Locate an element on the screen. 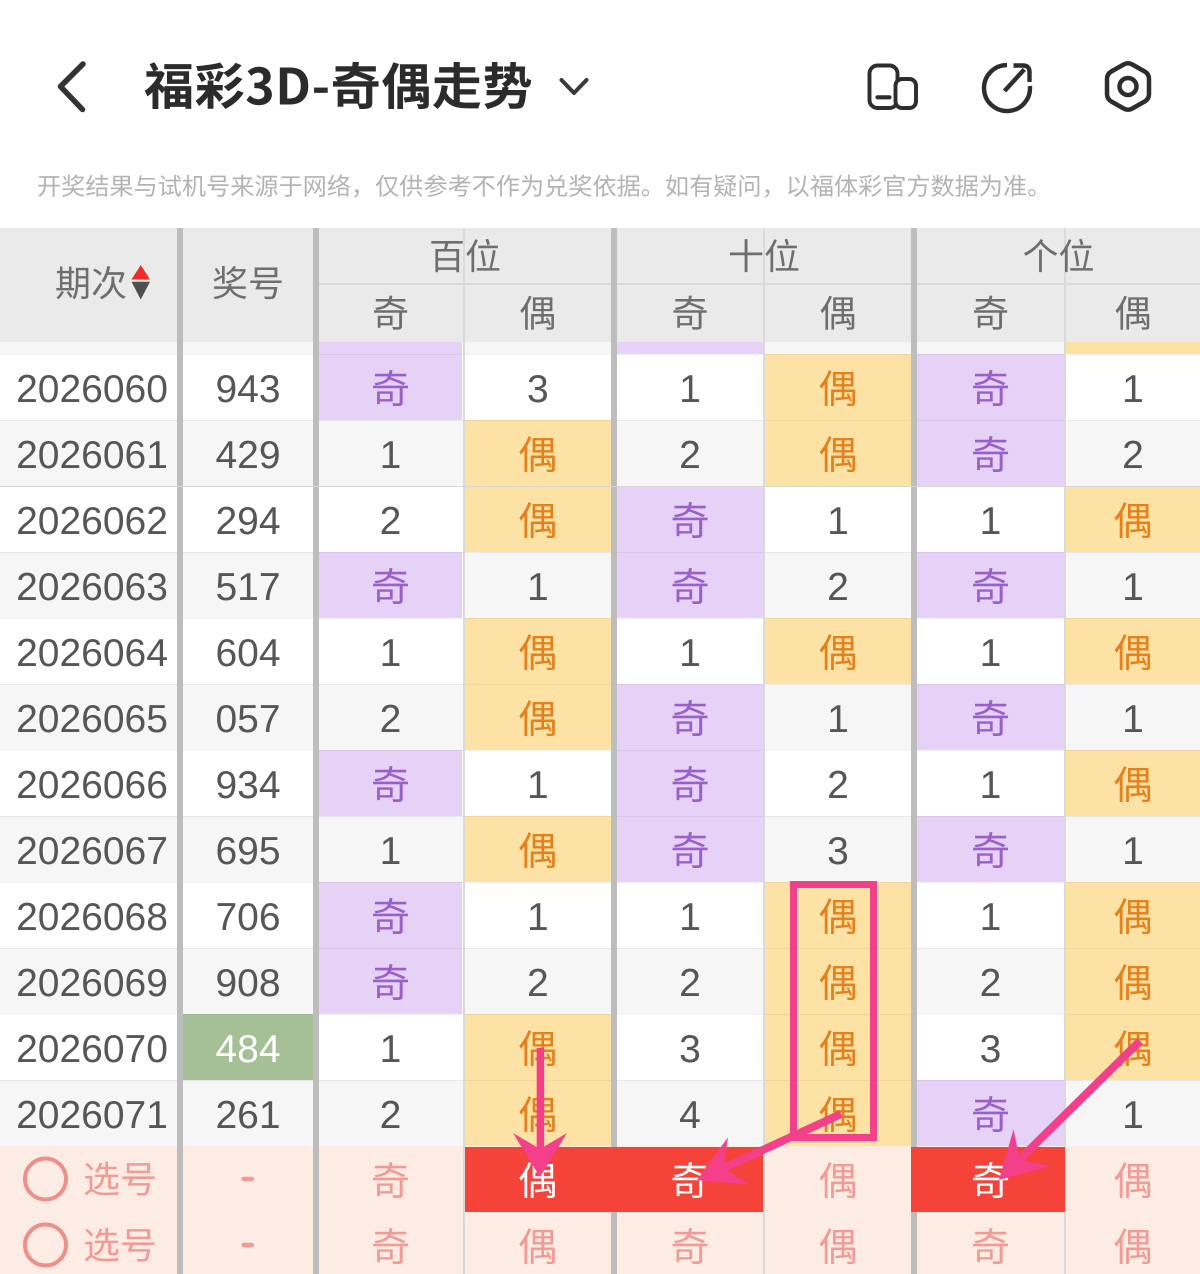  svg-text: 4 is located at coordinates (690, 1115).